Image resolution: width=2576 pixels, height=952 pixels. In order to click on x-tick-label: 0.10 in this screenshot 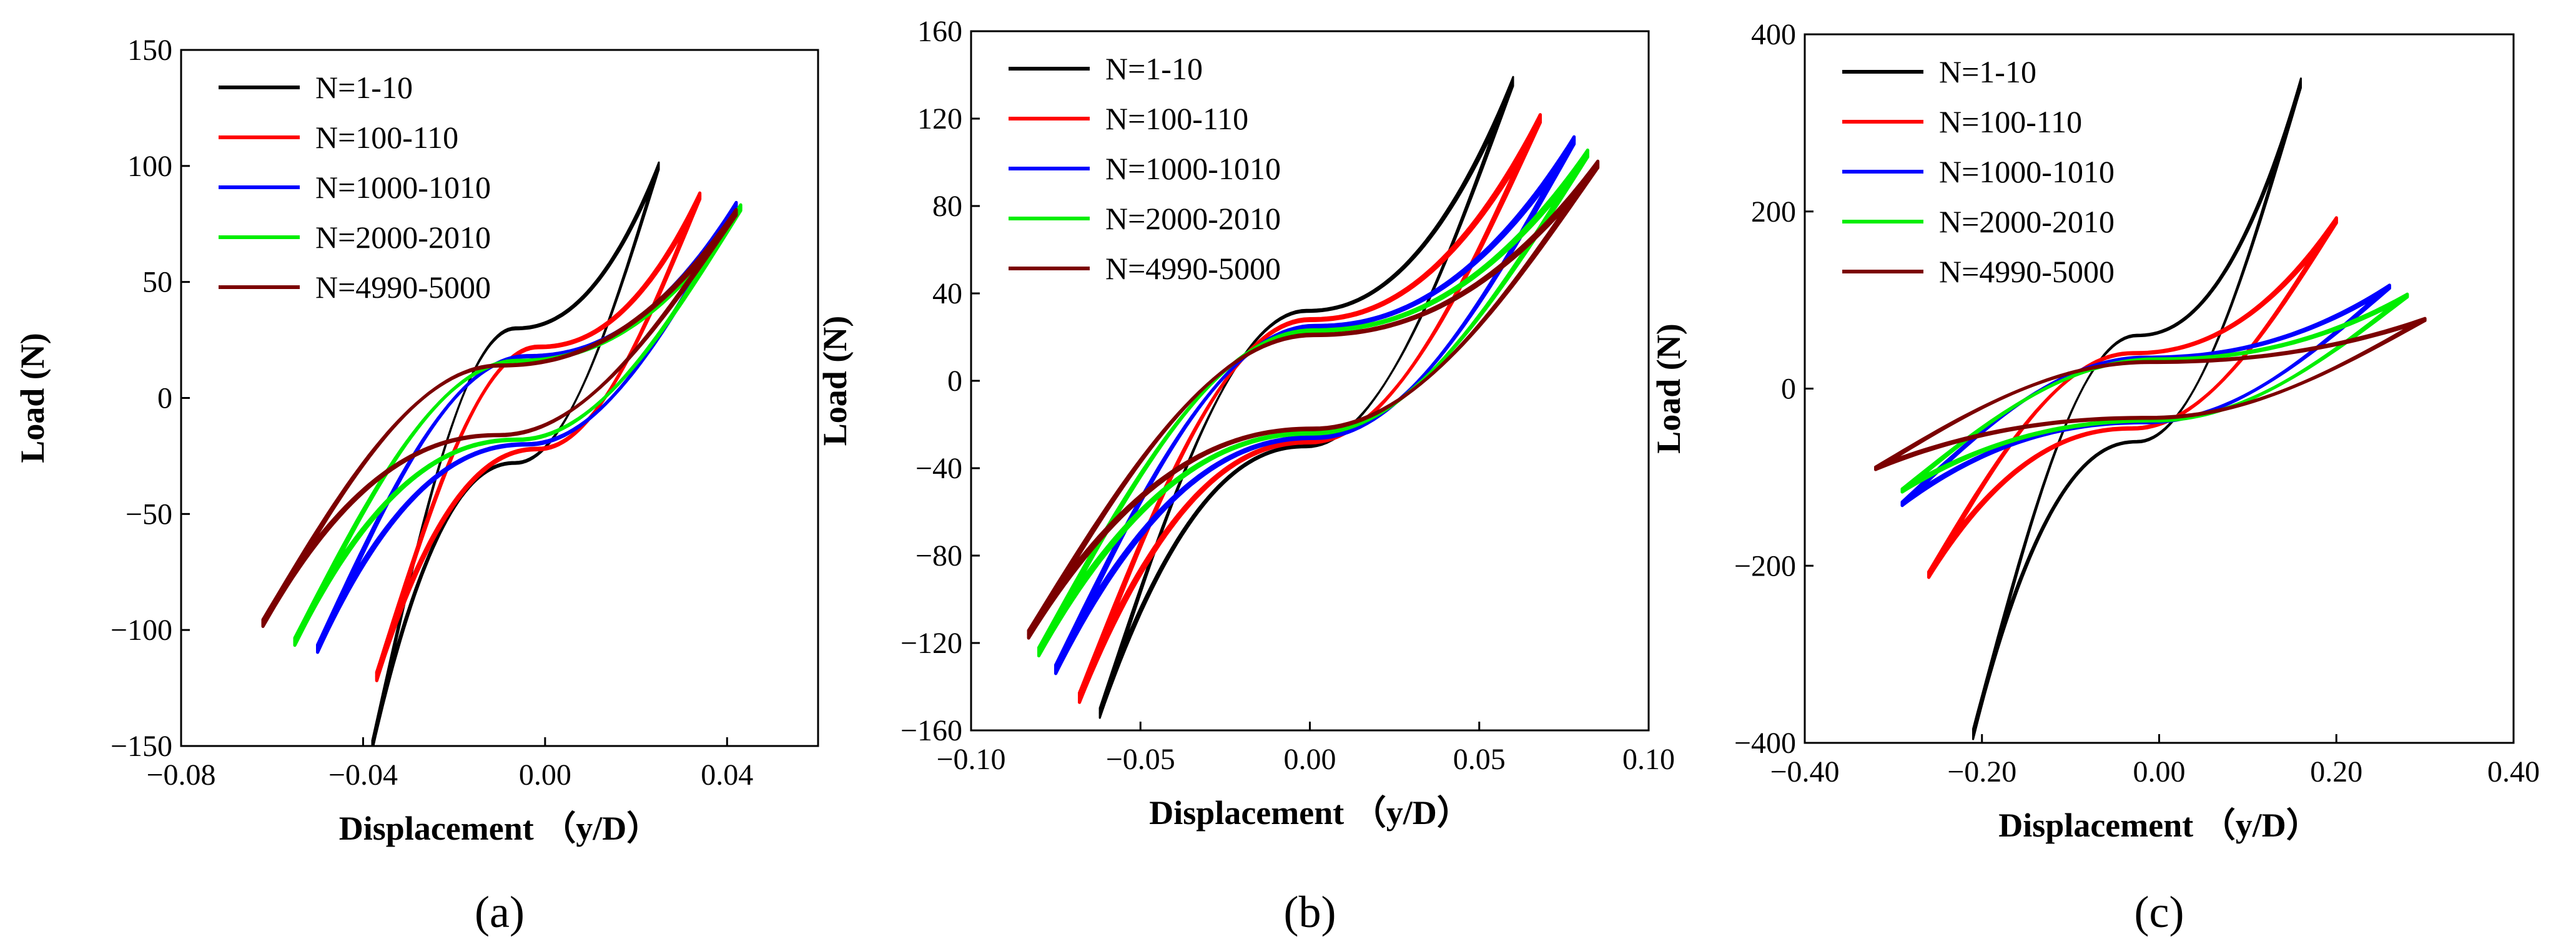, I will do `click(1649, 760)`.